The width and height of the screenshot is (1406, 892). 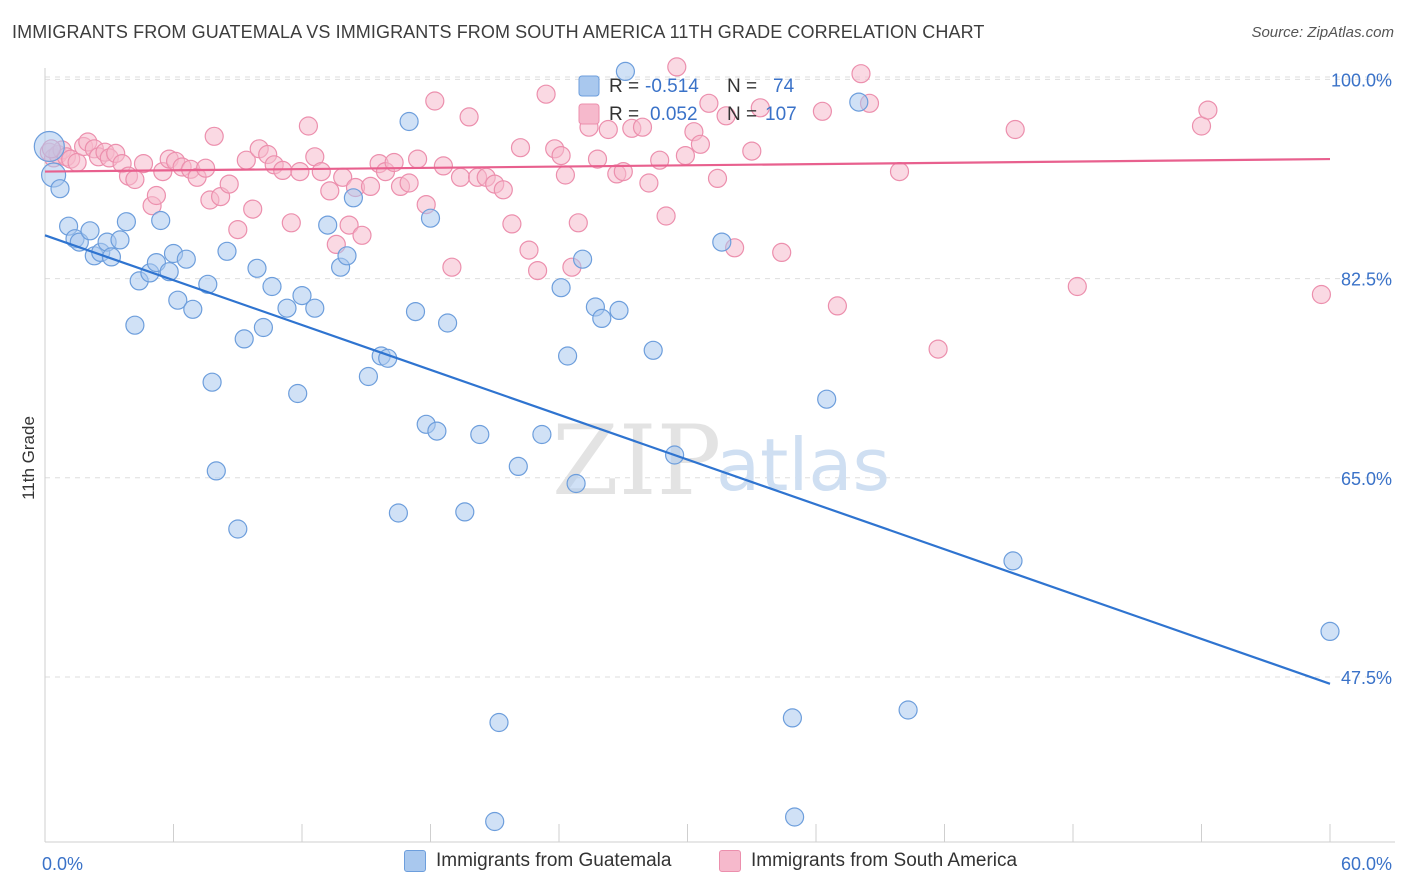 I want to click on x-tick-label-0: 0.0%, so click(x=62, y=864).